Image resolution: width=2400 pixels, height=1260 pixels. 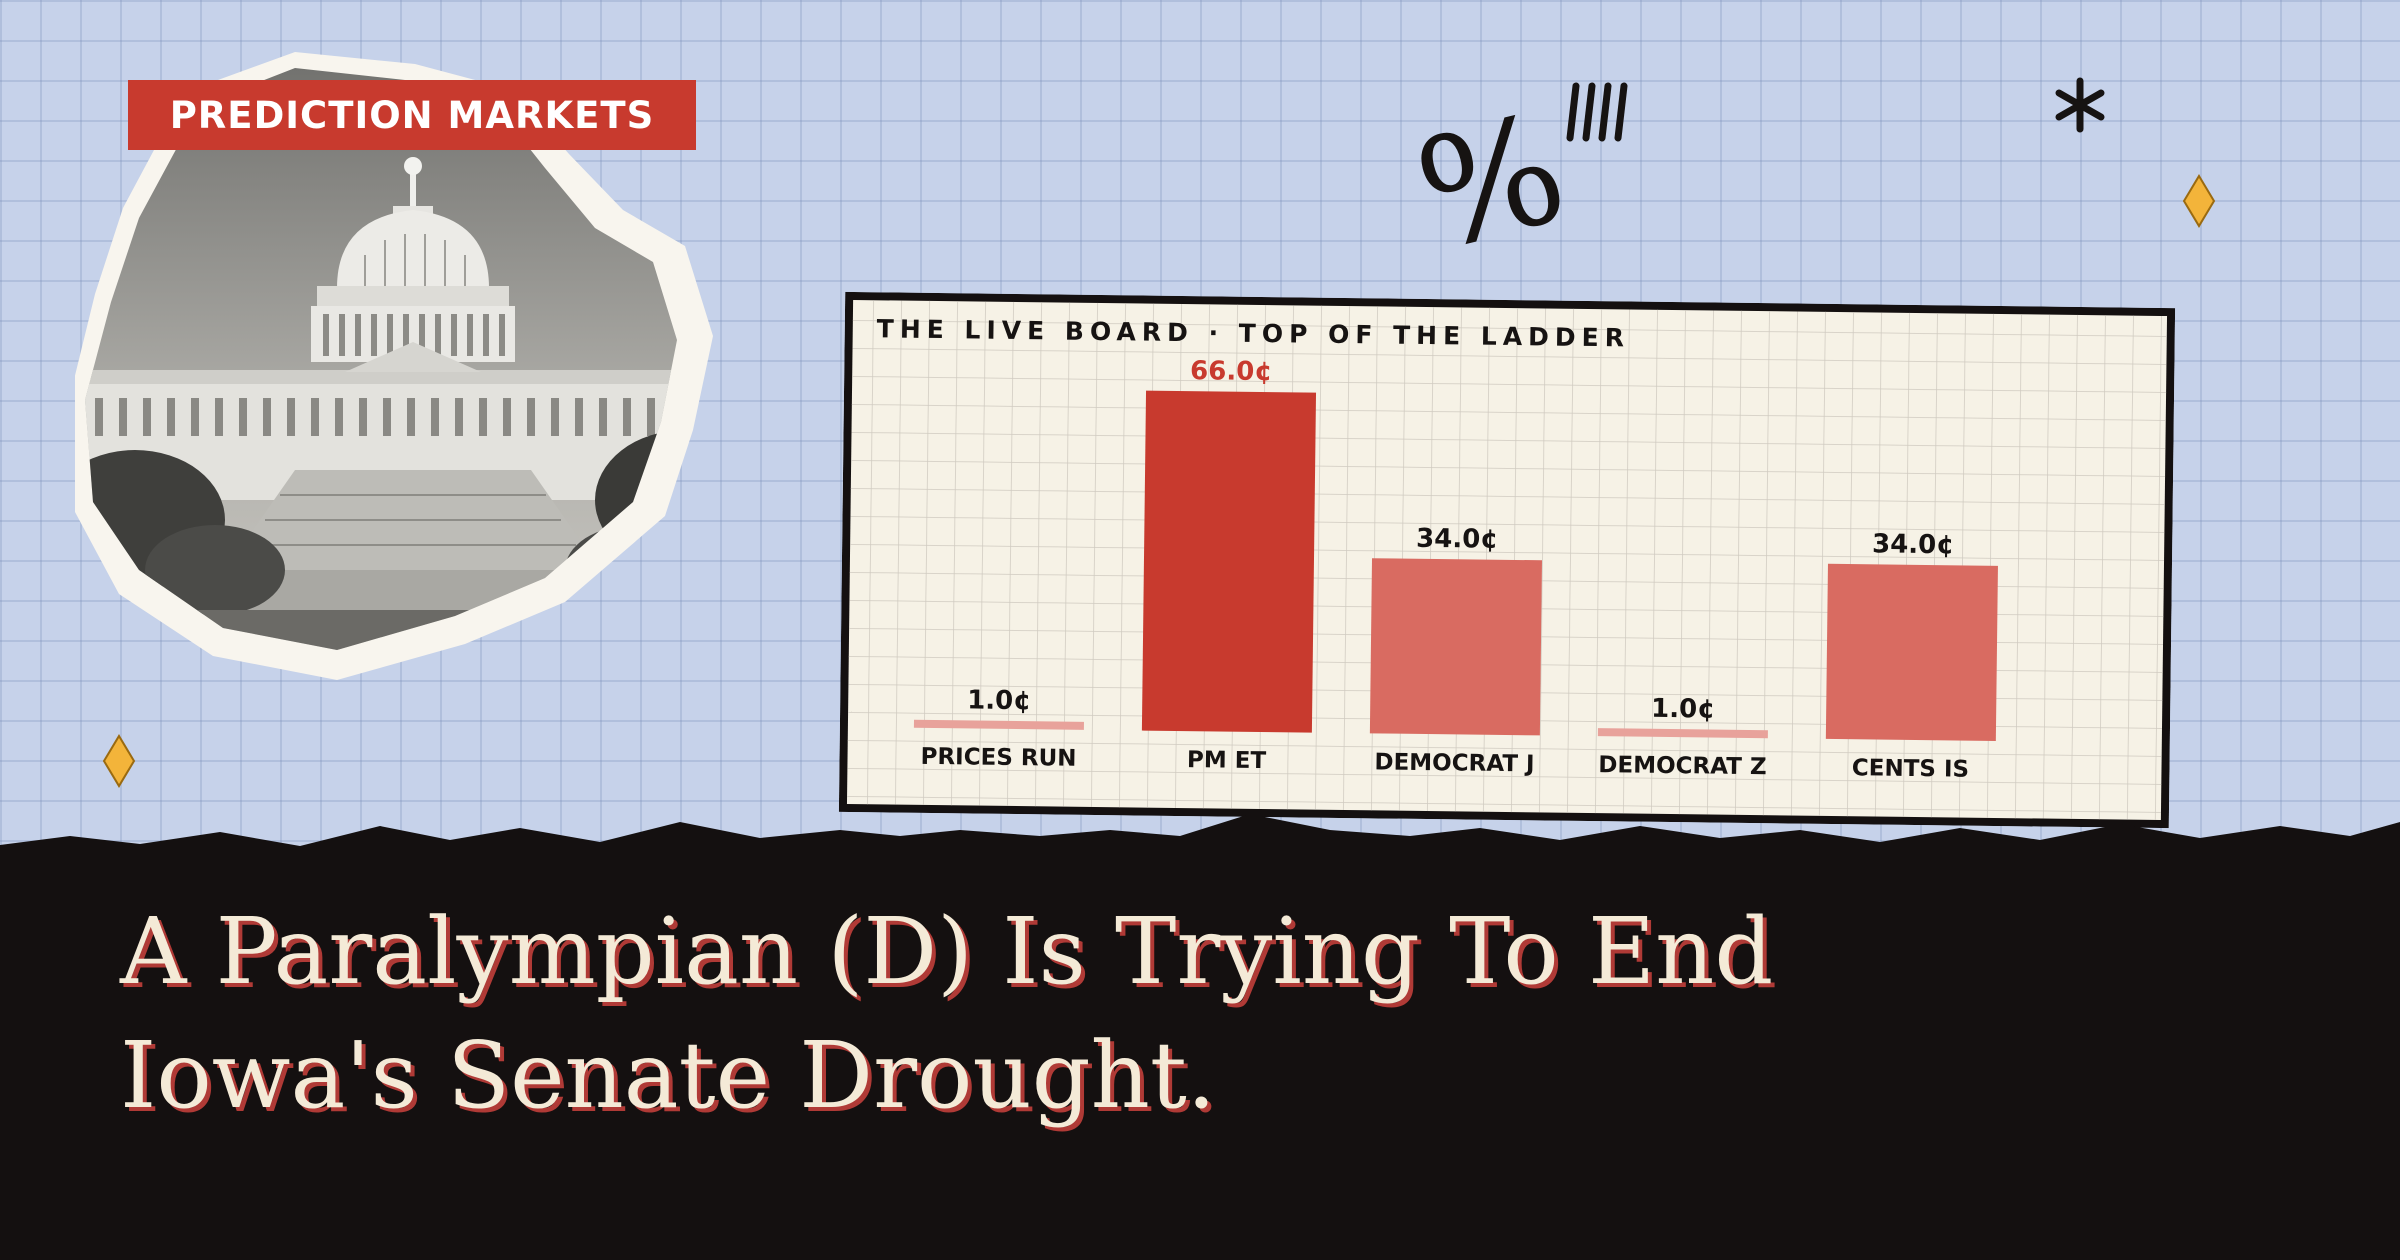 What do you see at coordinates (947, 951) in the screenshot?
I see `headline-line-1: A Paralympian (D) Is Trying To End` at bounding box center [947, 951].